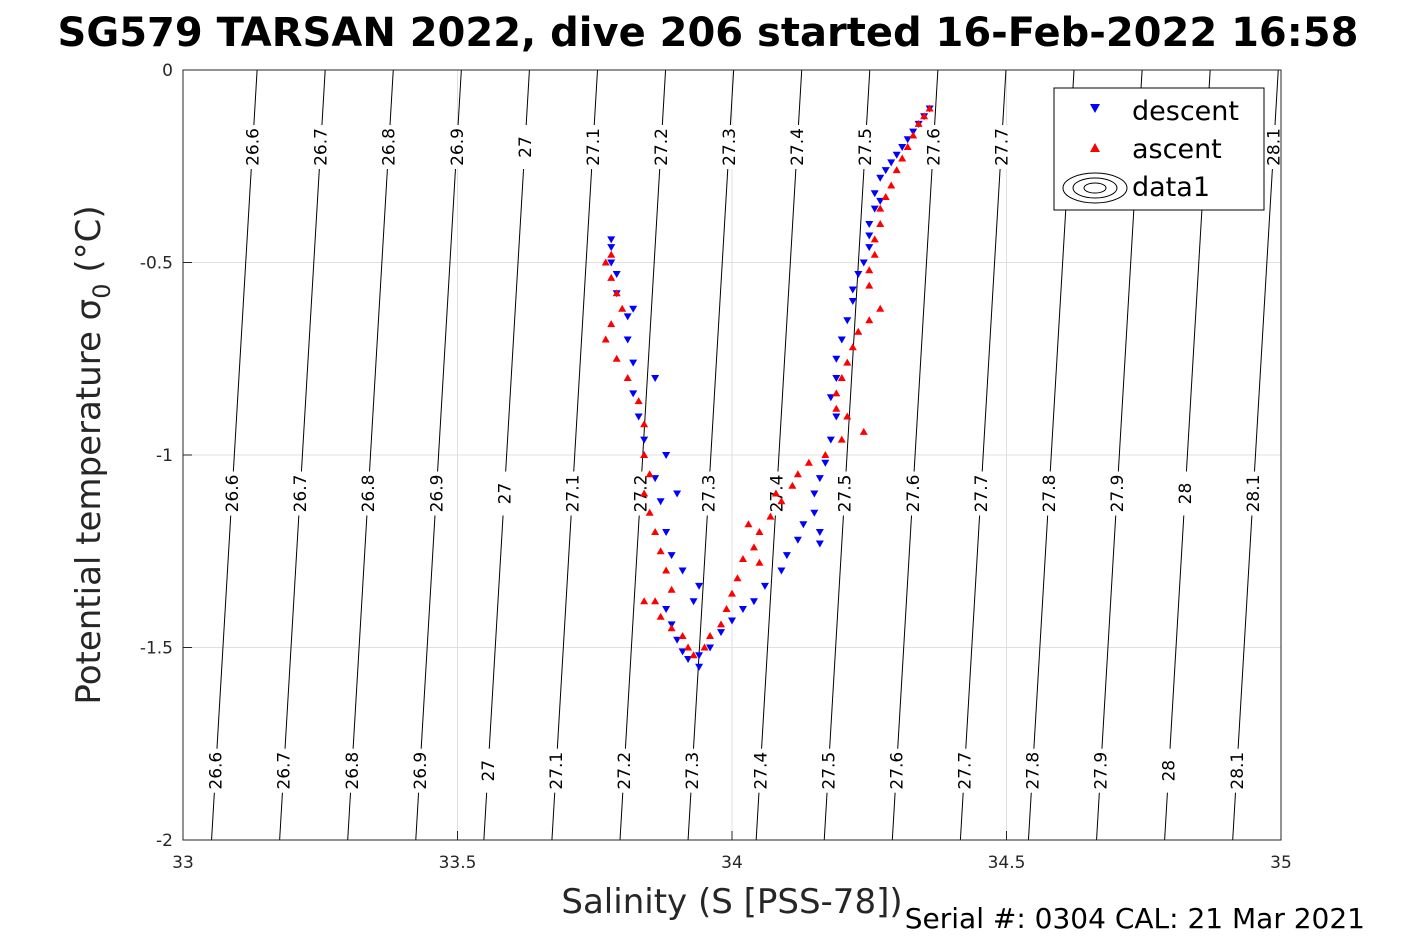  What do you see at coordinates (1007, 863) in the screenshot?
I see `x-tick-label: 34.5` at bounding box center [1007, 863].